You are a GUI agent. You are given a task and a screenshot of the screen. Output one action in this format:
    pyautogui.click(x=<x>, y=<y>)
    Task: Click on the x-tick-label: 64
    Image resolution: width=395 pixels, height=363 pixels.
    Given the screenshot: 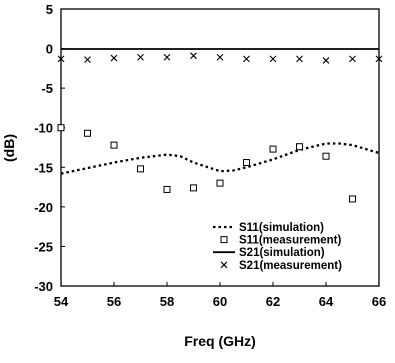 What is the action you would take?
    pyautogui.click(x=326, y=301)
    